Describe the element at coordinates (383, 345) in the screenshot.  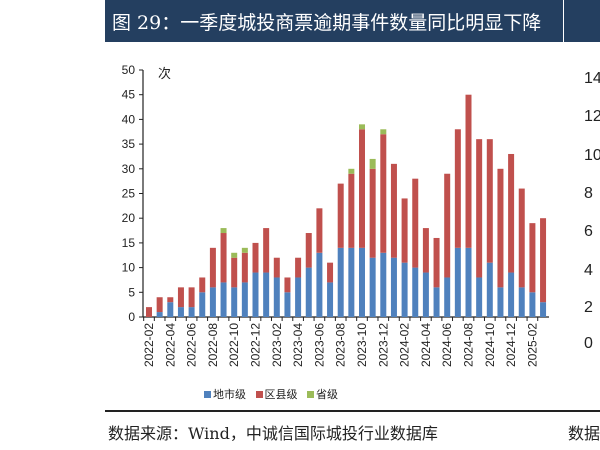
I see `x-tick-label: 2023-12` at that location.